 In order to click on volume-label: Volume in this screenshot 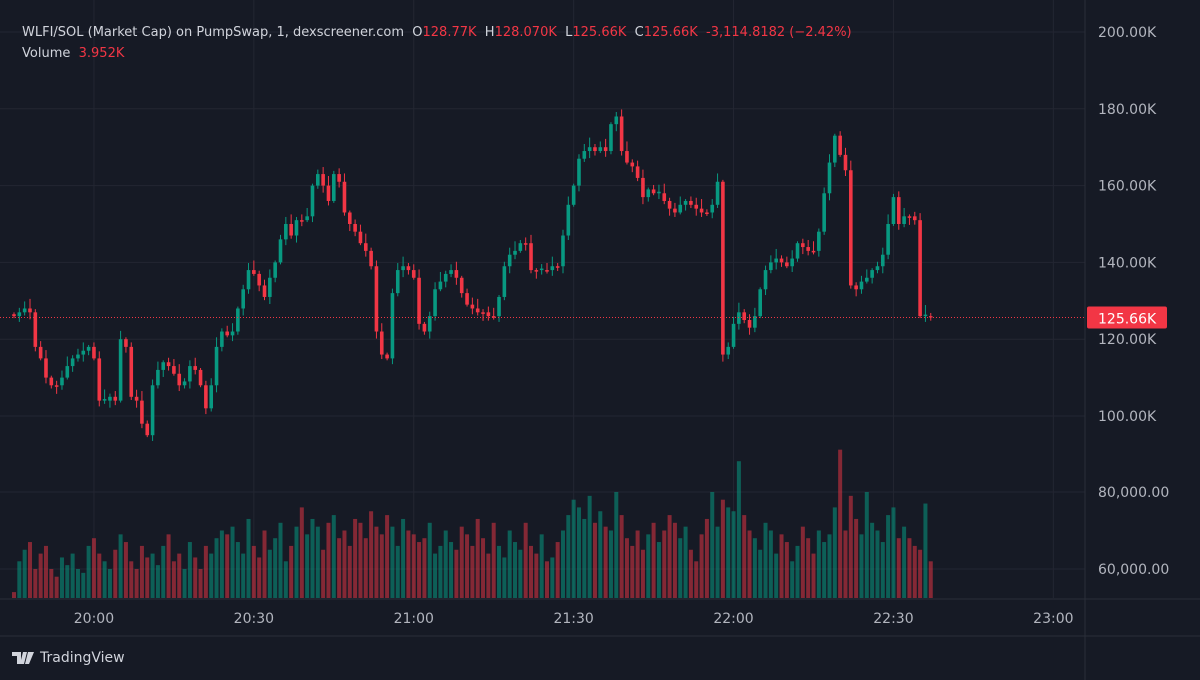, I will do `click(46, 53)`.